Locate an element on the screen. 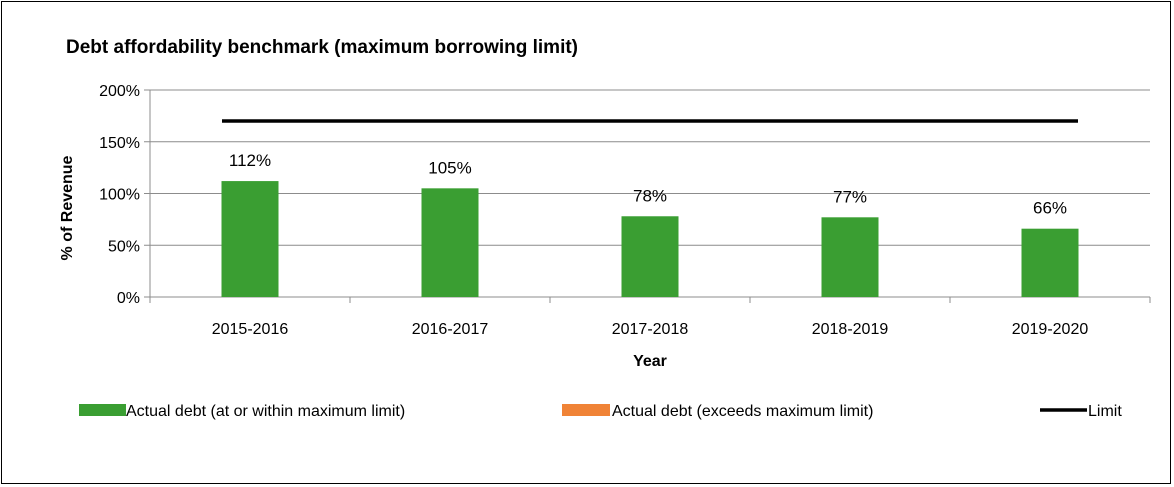 The image size is (1174, 487). y-tick-label: 0% is located at coordinates (128, 298).